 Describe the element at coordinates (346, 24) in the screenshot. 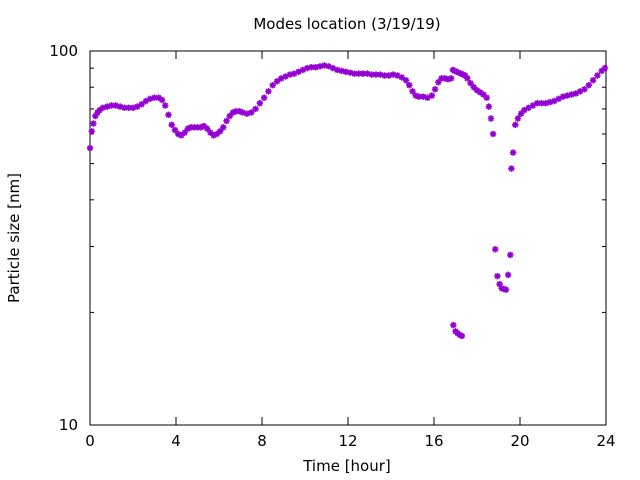

I see `chart-title: Modes location (3/19/19)` at that location.